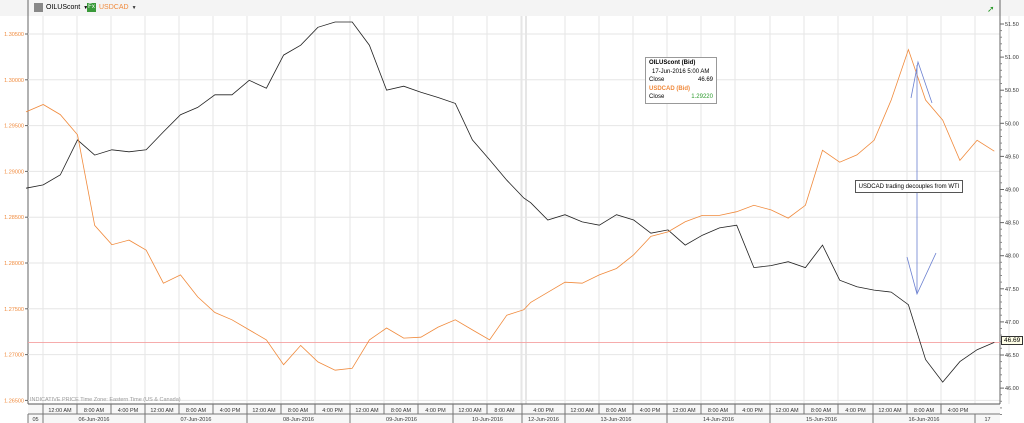  What do you see at coordinates (1012, 356) in the screenshot?
I see `right-axis-tick-label: 46.50` at bounding box center [1012, 356].